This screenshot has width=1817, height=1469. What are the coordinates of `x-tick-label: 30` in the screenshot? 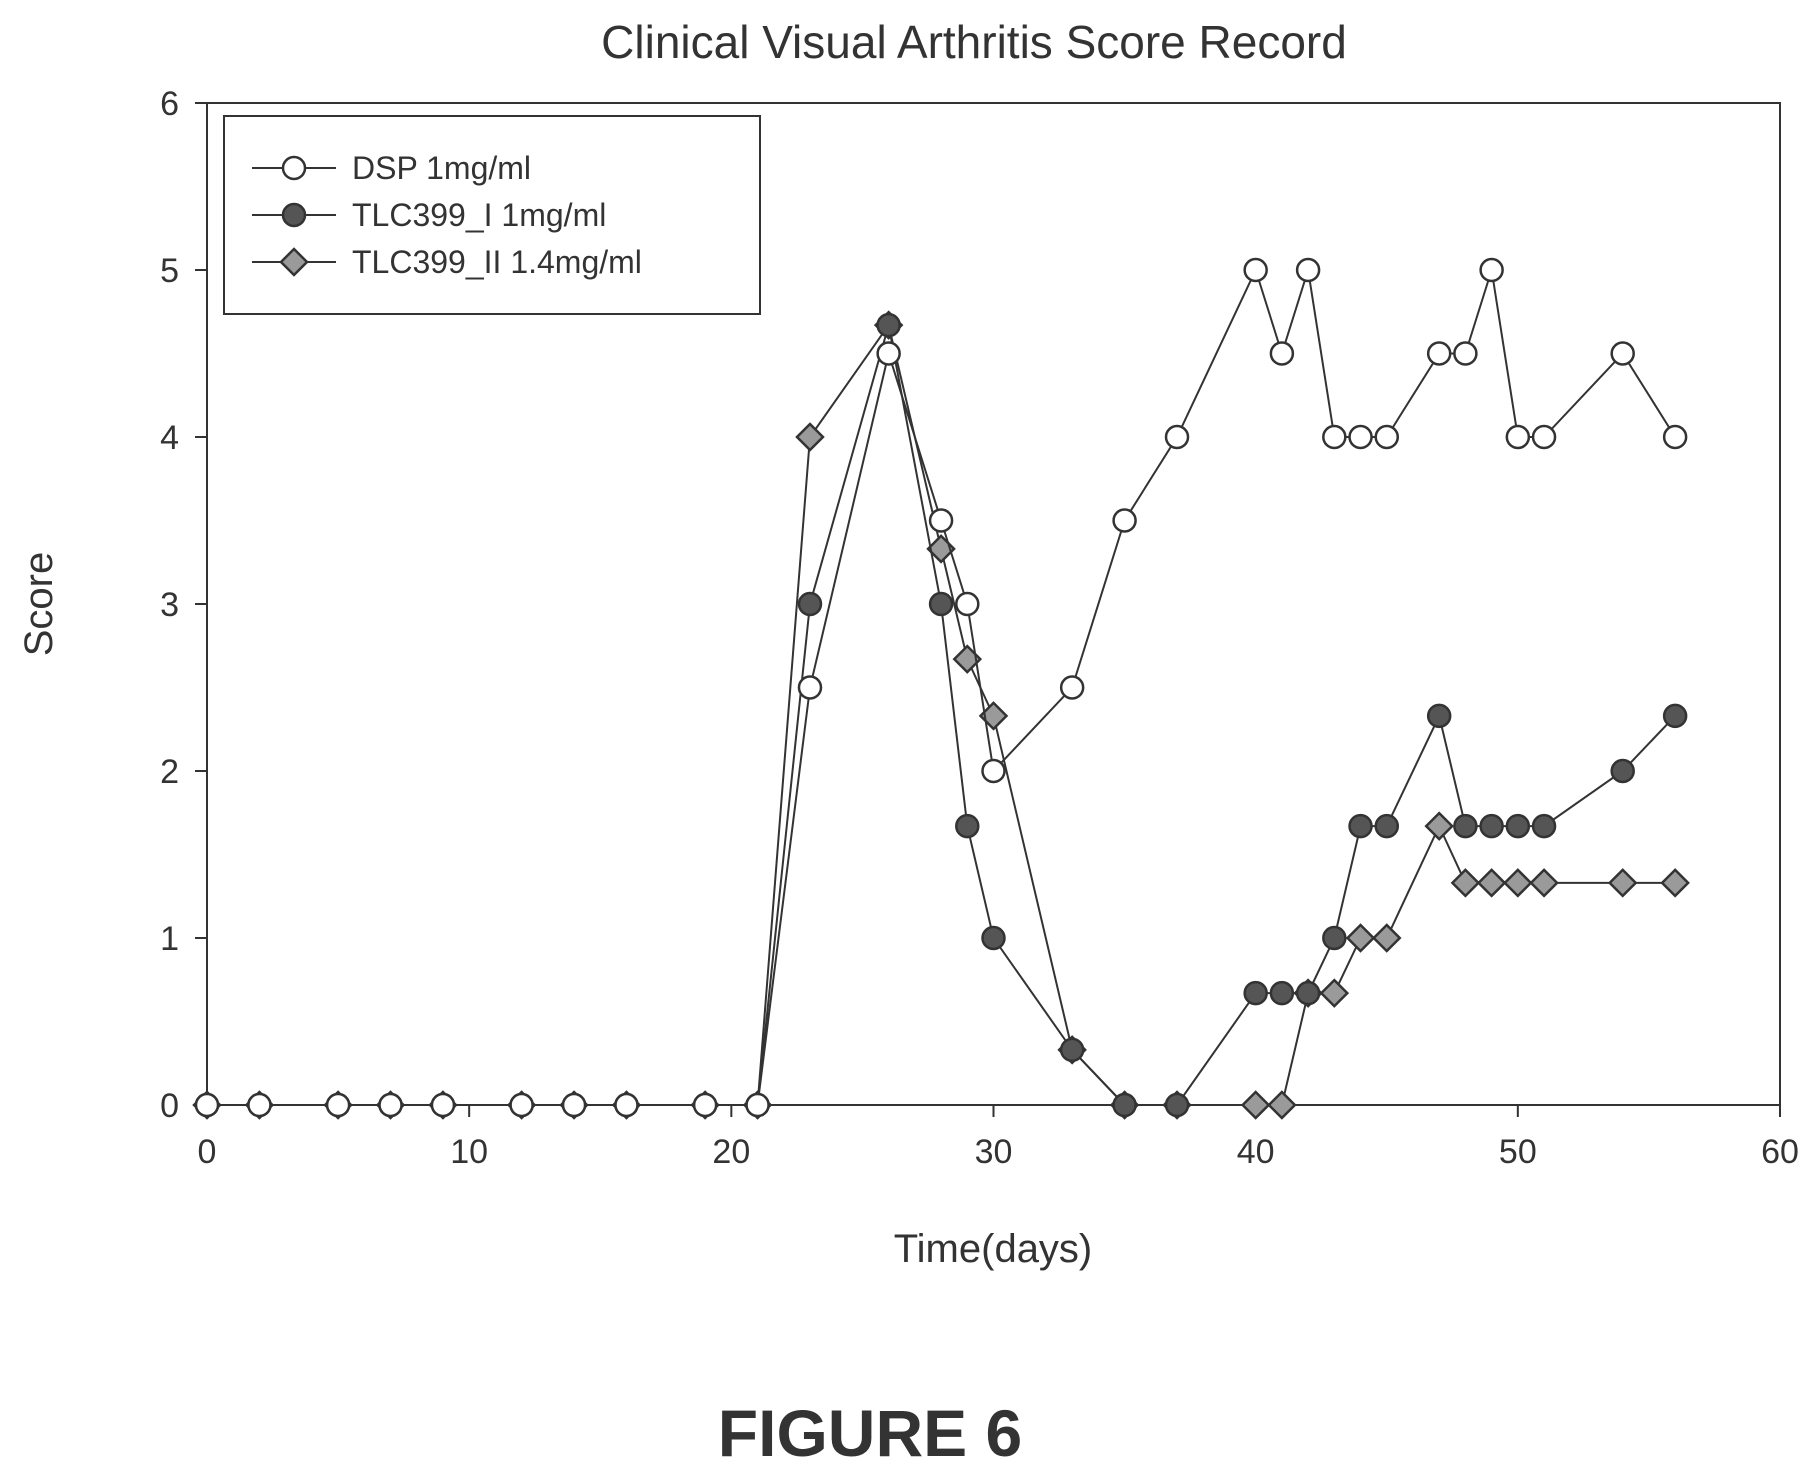 It's located at (994, 1152).